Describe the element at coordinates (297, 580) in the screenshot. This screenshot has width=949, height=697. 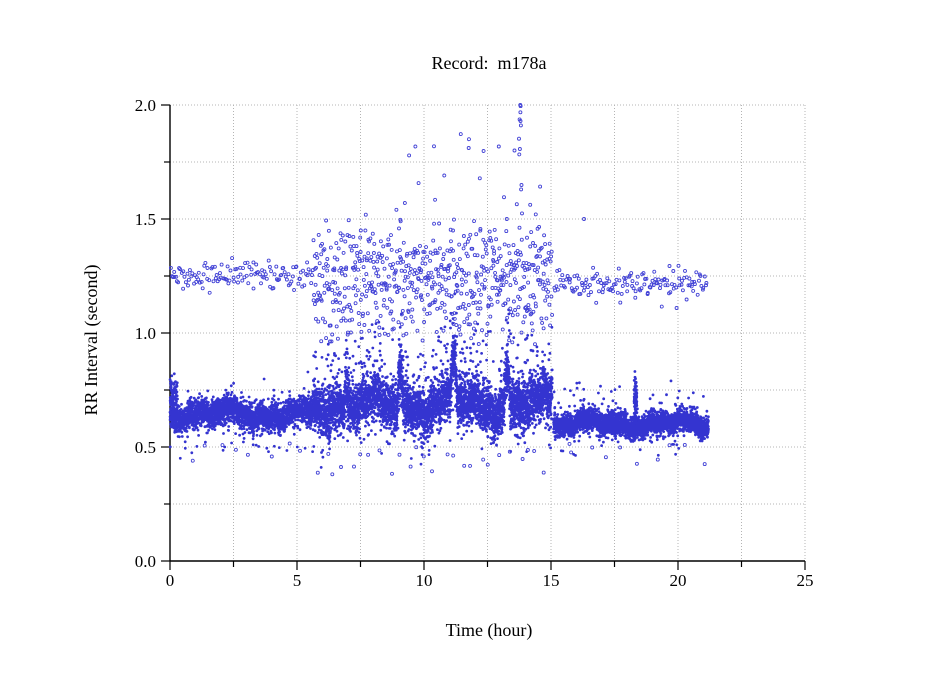
I see `x-tick-label: 5` at that location.